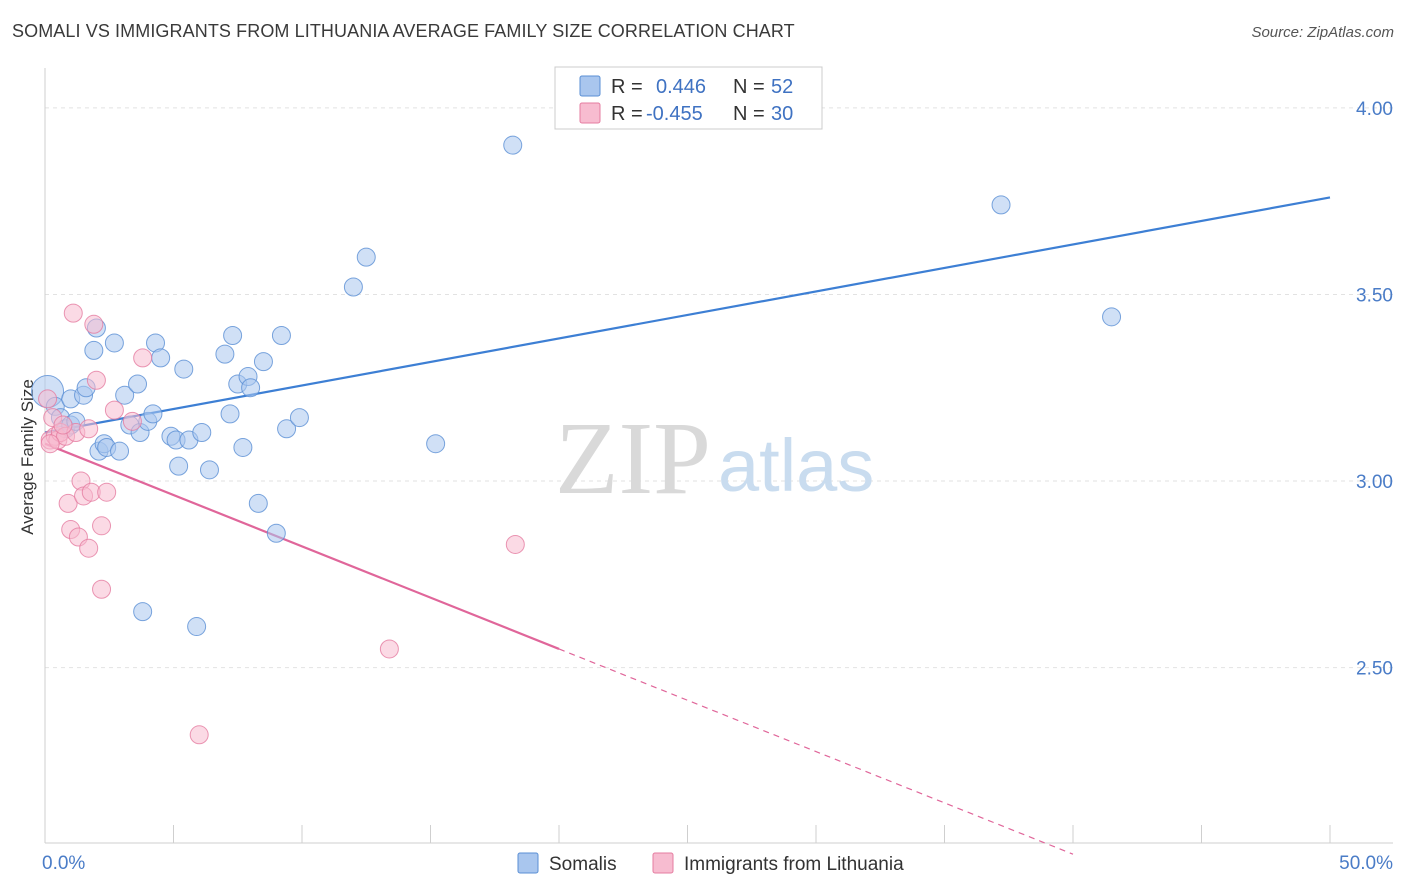 The image size is (1406, 892). I want to click on x-tick-min: 0.0%, so click(63, 863).